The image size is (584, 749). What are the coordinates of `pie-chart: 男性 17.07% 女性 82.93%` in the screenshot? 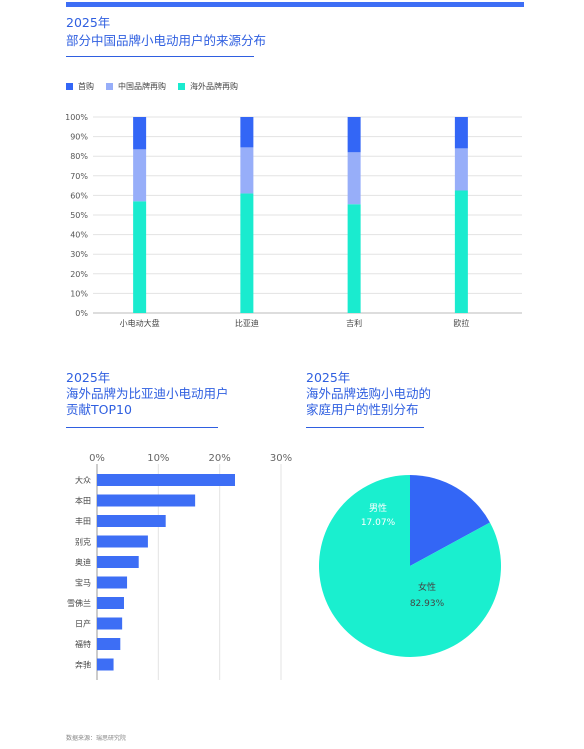 It's located at (410, 566).